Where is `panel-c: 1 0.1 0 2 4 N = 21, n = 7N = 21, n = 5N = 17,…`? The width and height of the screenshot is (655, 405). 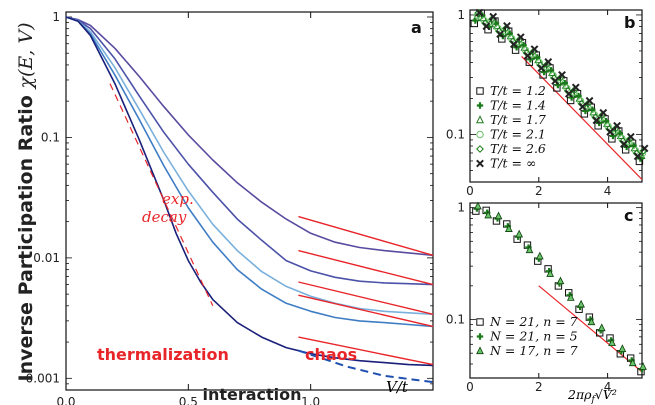 panel-c: 1 0.1 0 2 4 N = 21, n = 7N = 21, n = 5N = 17,… is located at coordinates (546, 297).